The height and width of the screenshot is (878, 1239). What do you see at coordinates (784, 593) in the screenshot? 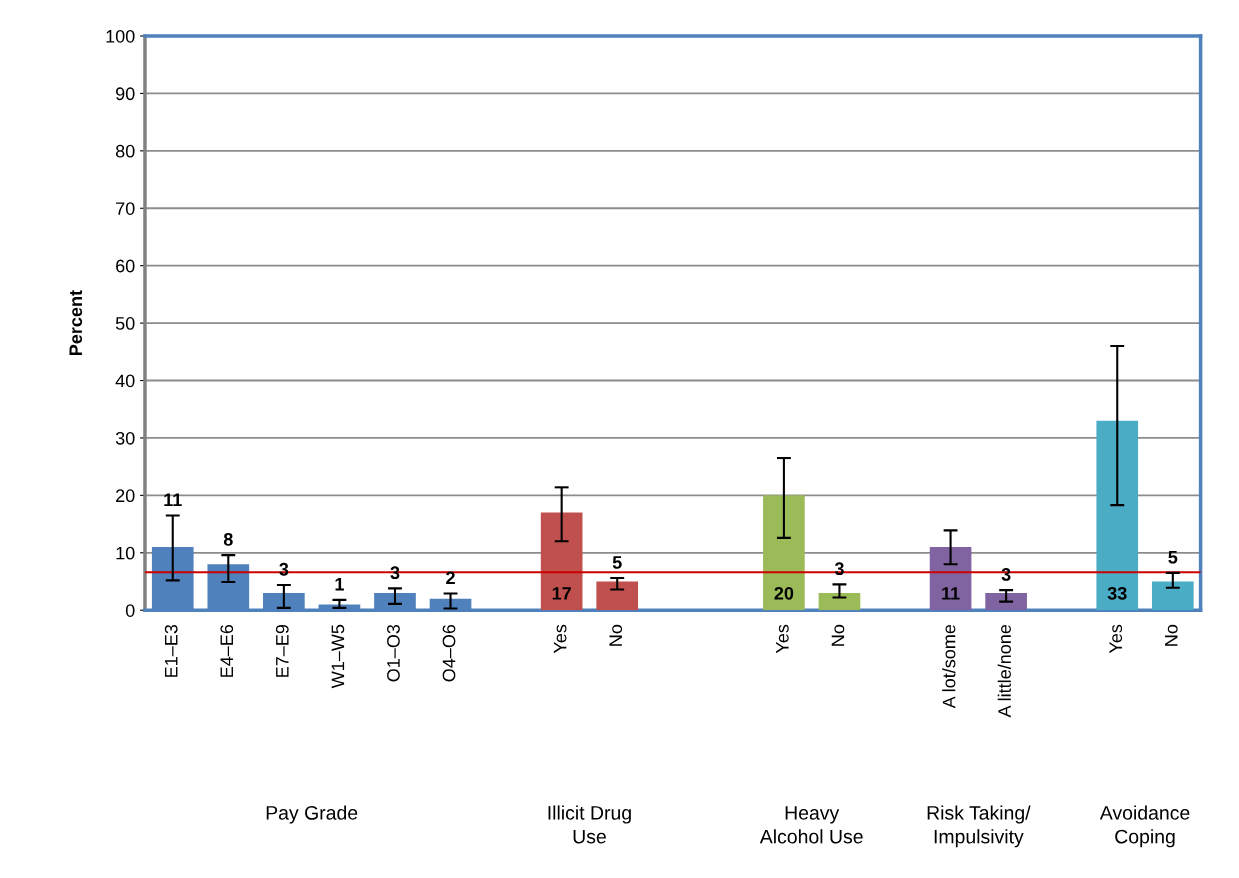
I see `data-label: 20` at bounding box center [784, 593].